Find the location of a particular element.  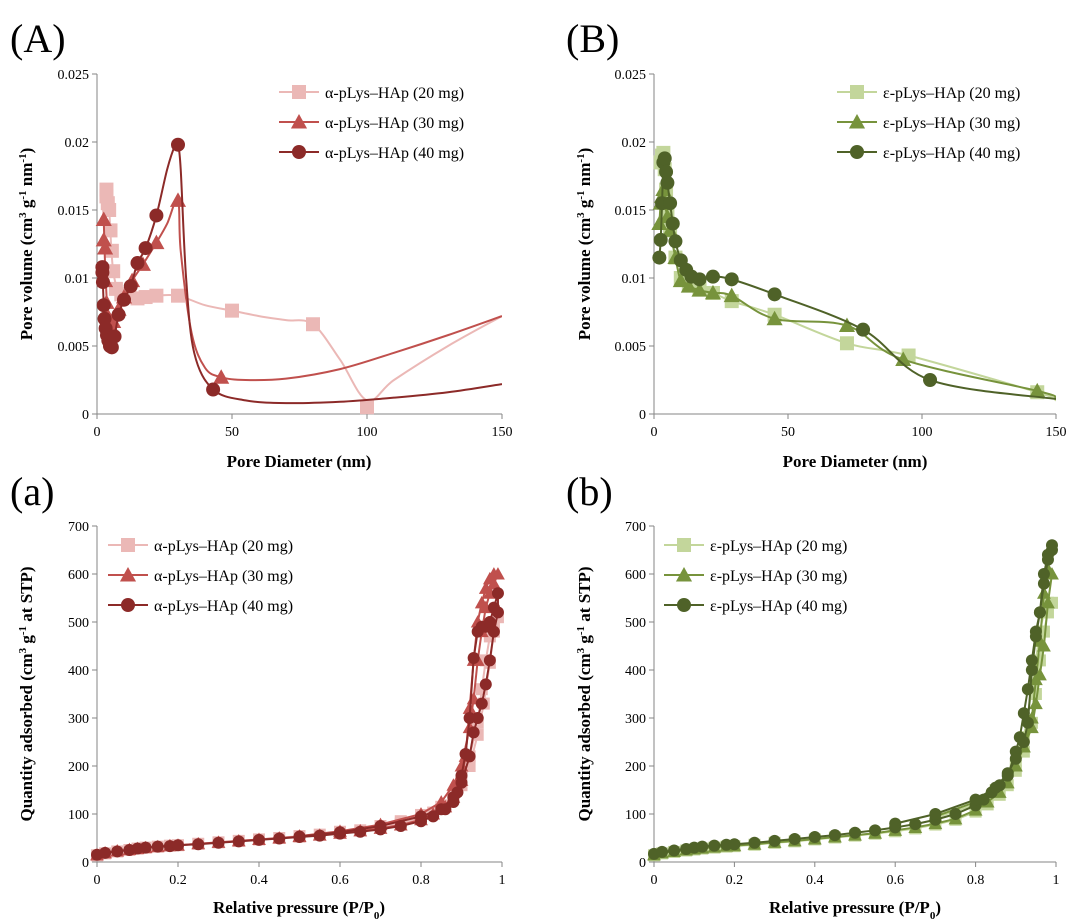

y-tick-label: 0.005 is located at coordinates (74, 347).